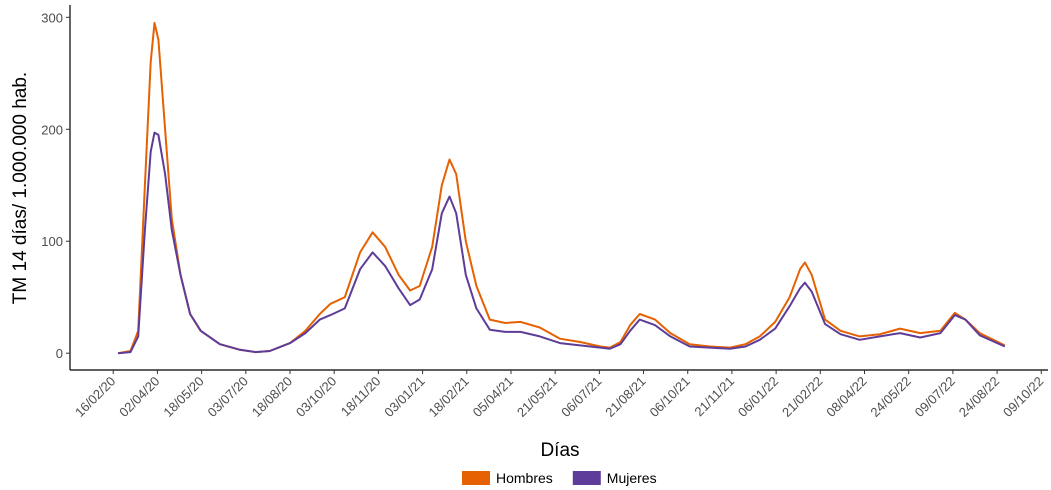  I want to click on x-tick-label: 02/04/20, so click(139, 397).